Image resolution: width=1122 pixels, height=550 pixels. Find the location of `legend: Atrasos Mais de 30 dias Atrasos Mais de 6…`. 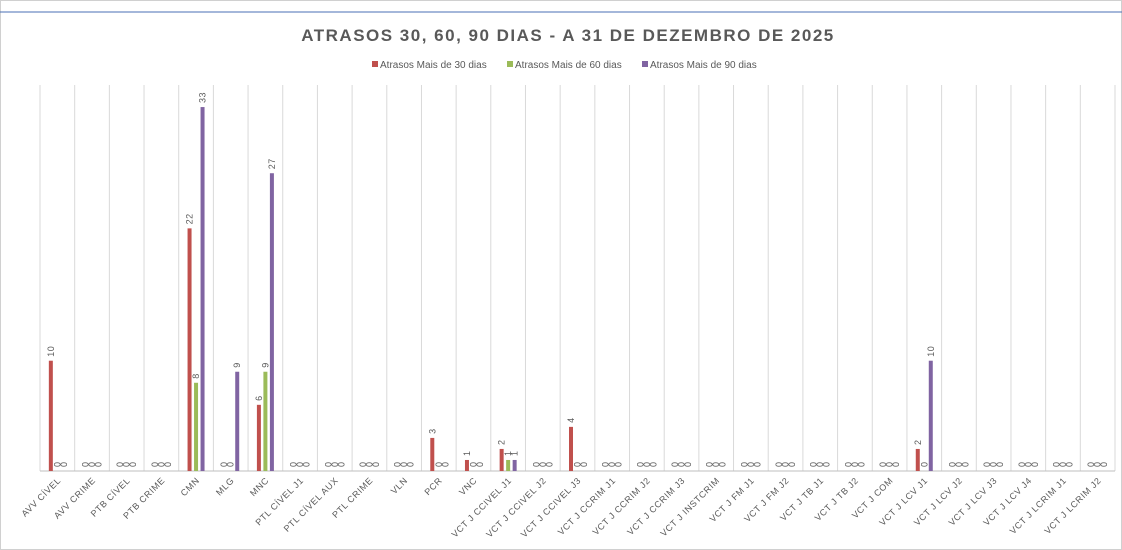

legend: Atrasos Mais de 30 dias Atrasos Mais de 6… is located at coordinates (564, 65).